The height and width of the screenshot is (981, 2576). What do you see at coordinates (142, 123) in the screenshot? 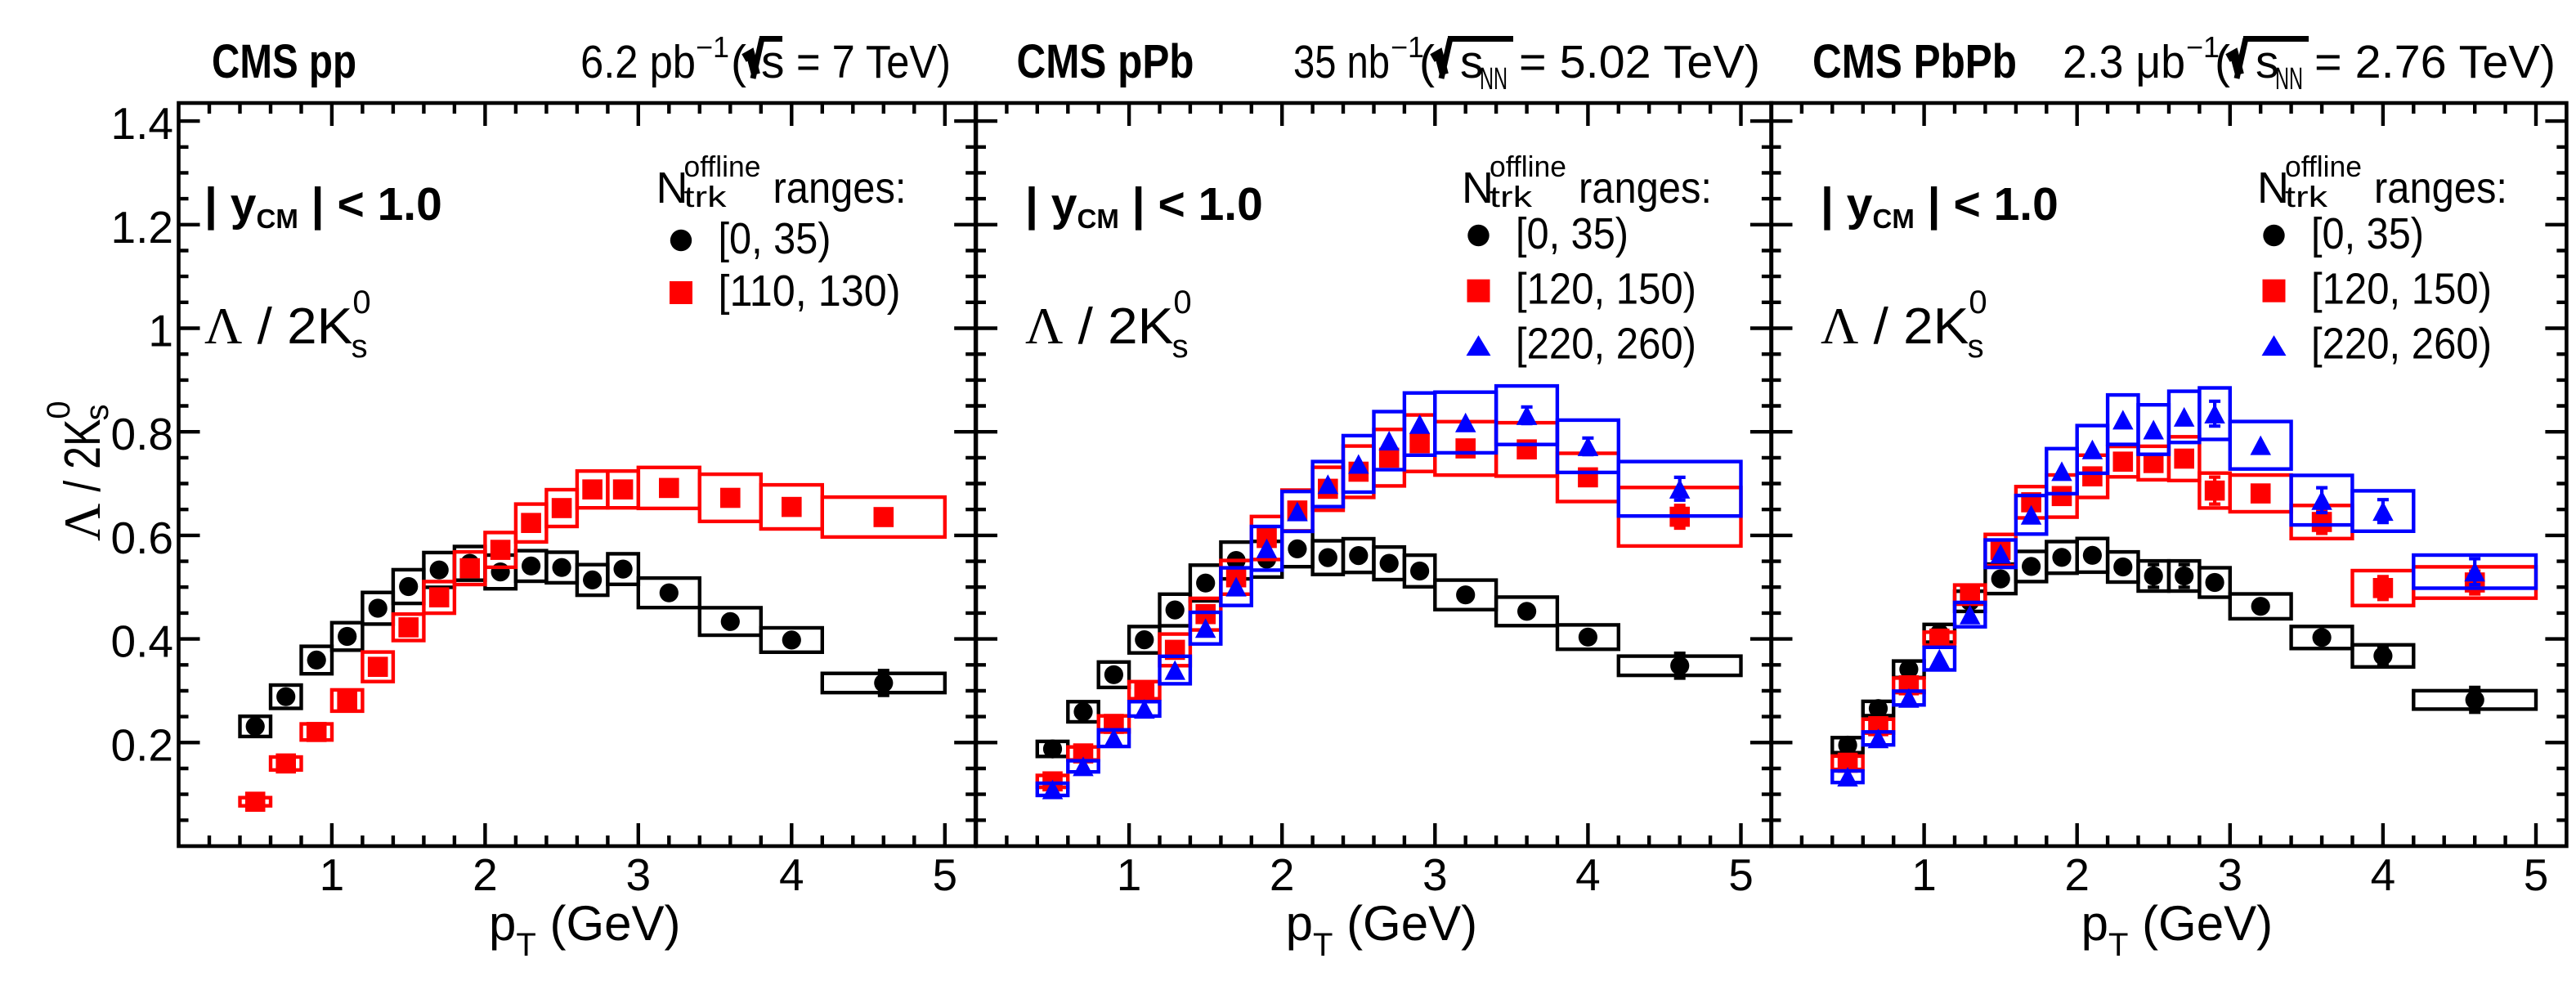
I see `svg-text: 1.4` at bounding box center [142, 123].